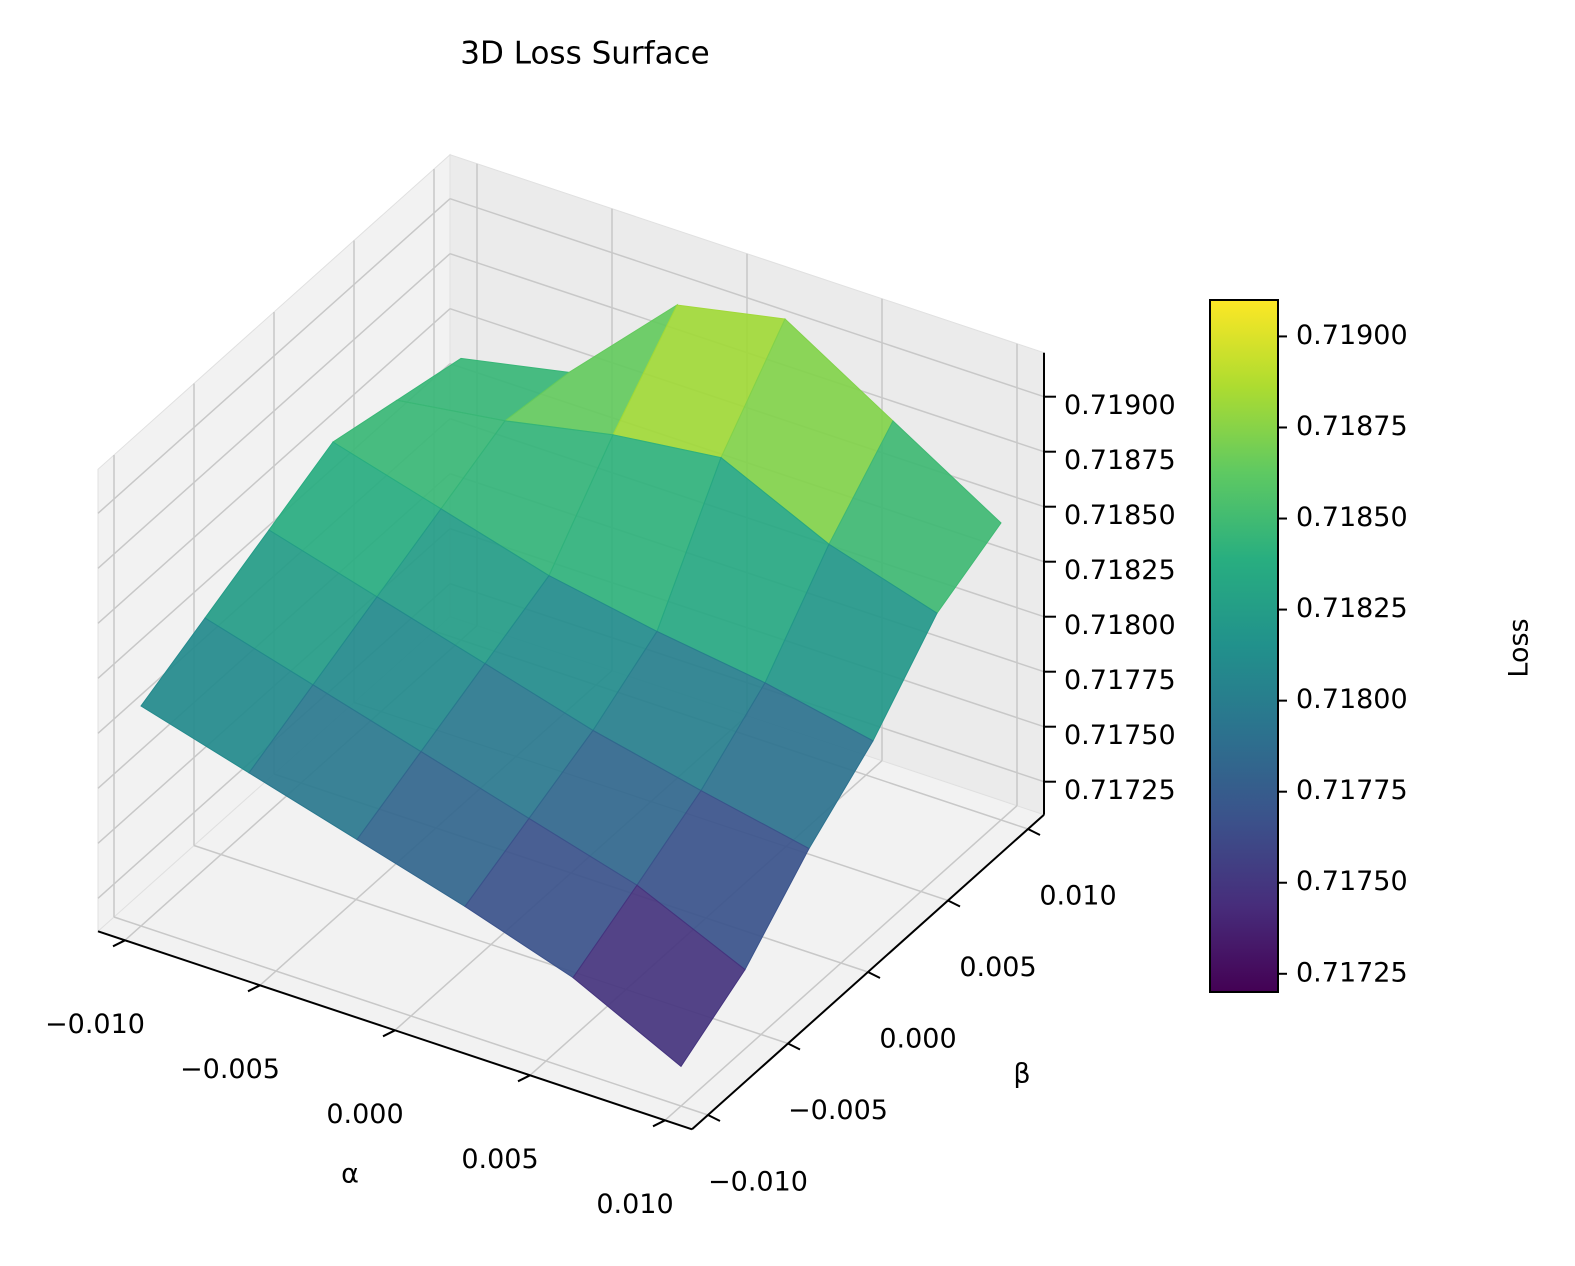 This screenshot has width=1575, height=1266. Describe the element at coordinates (1519, 647) in the screenshot. I see `colorbar-label: Loss` at that location.